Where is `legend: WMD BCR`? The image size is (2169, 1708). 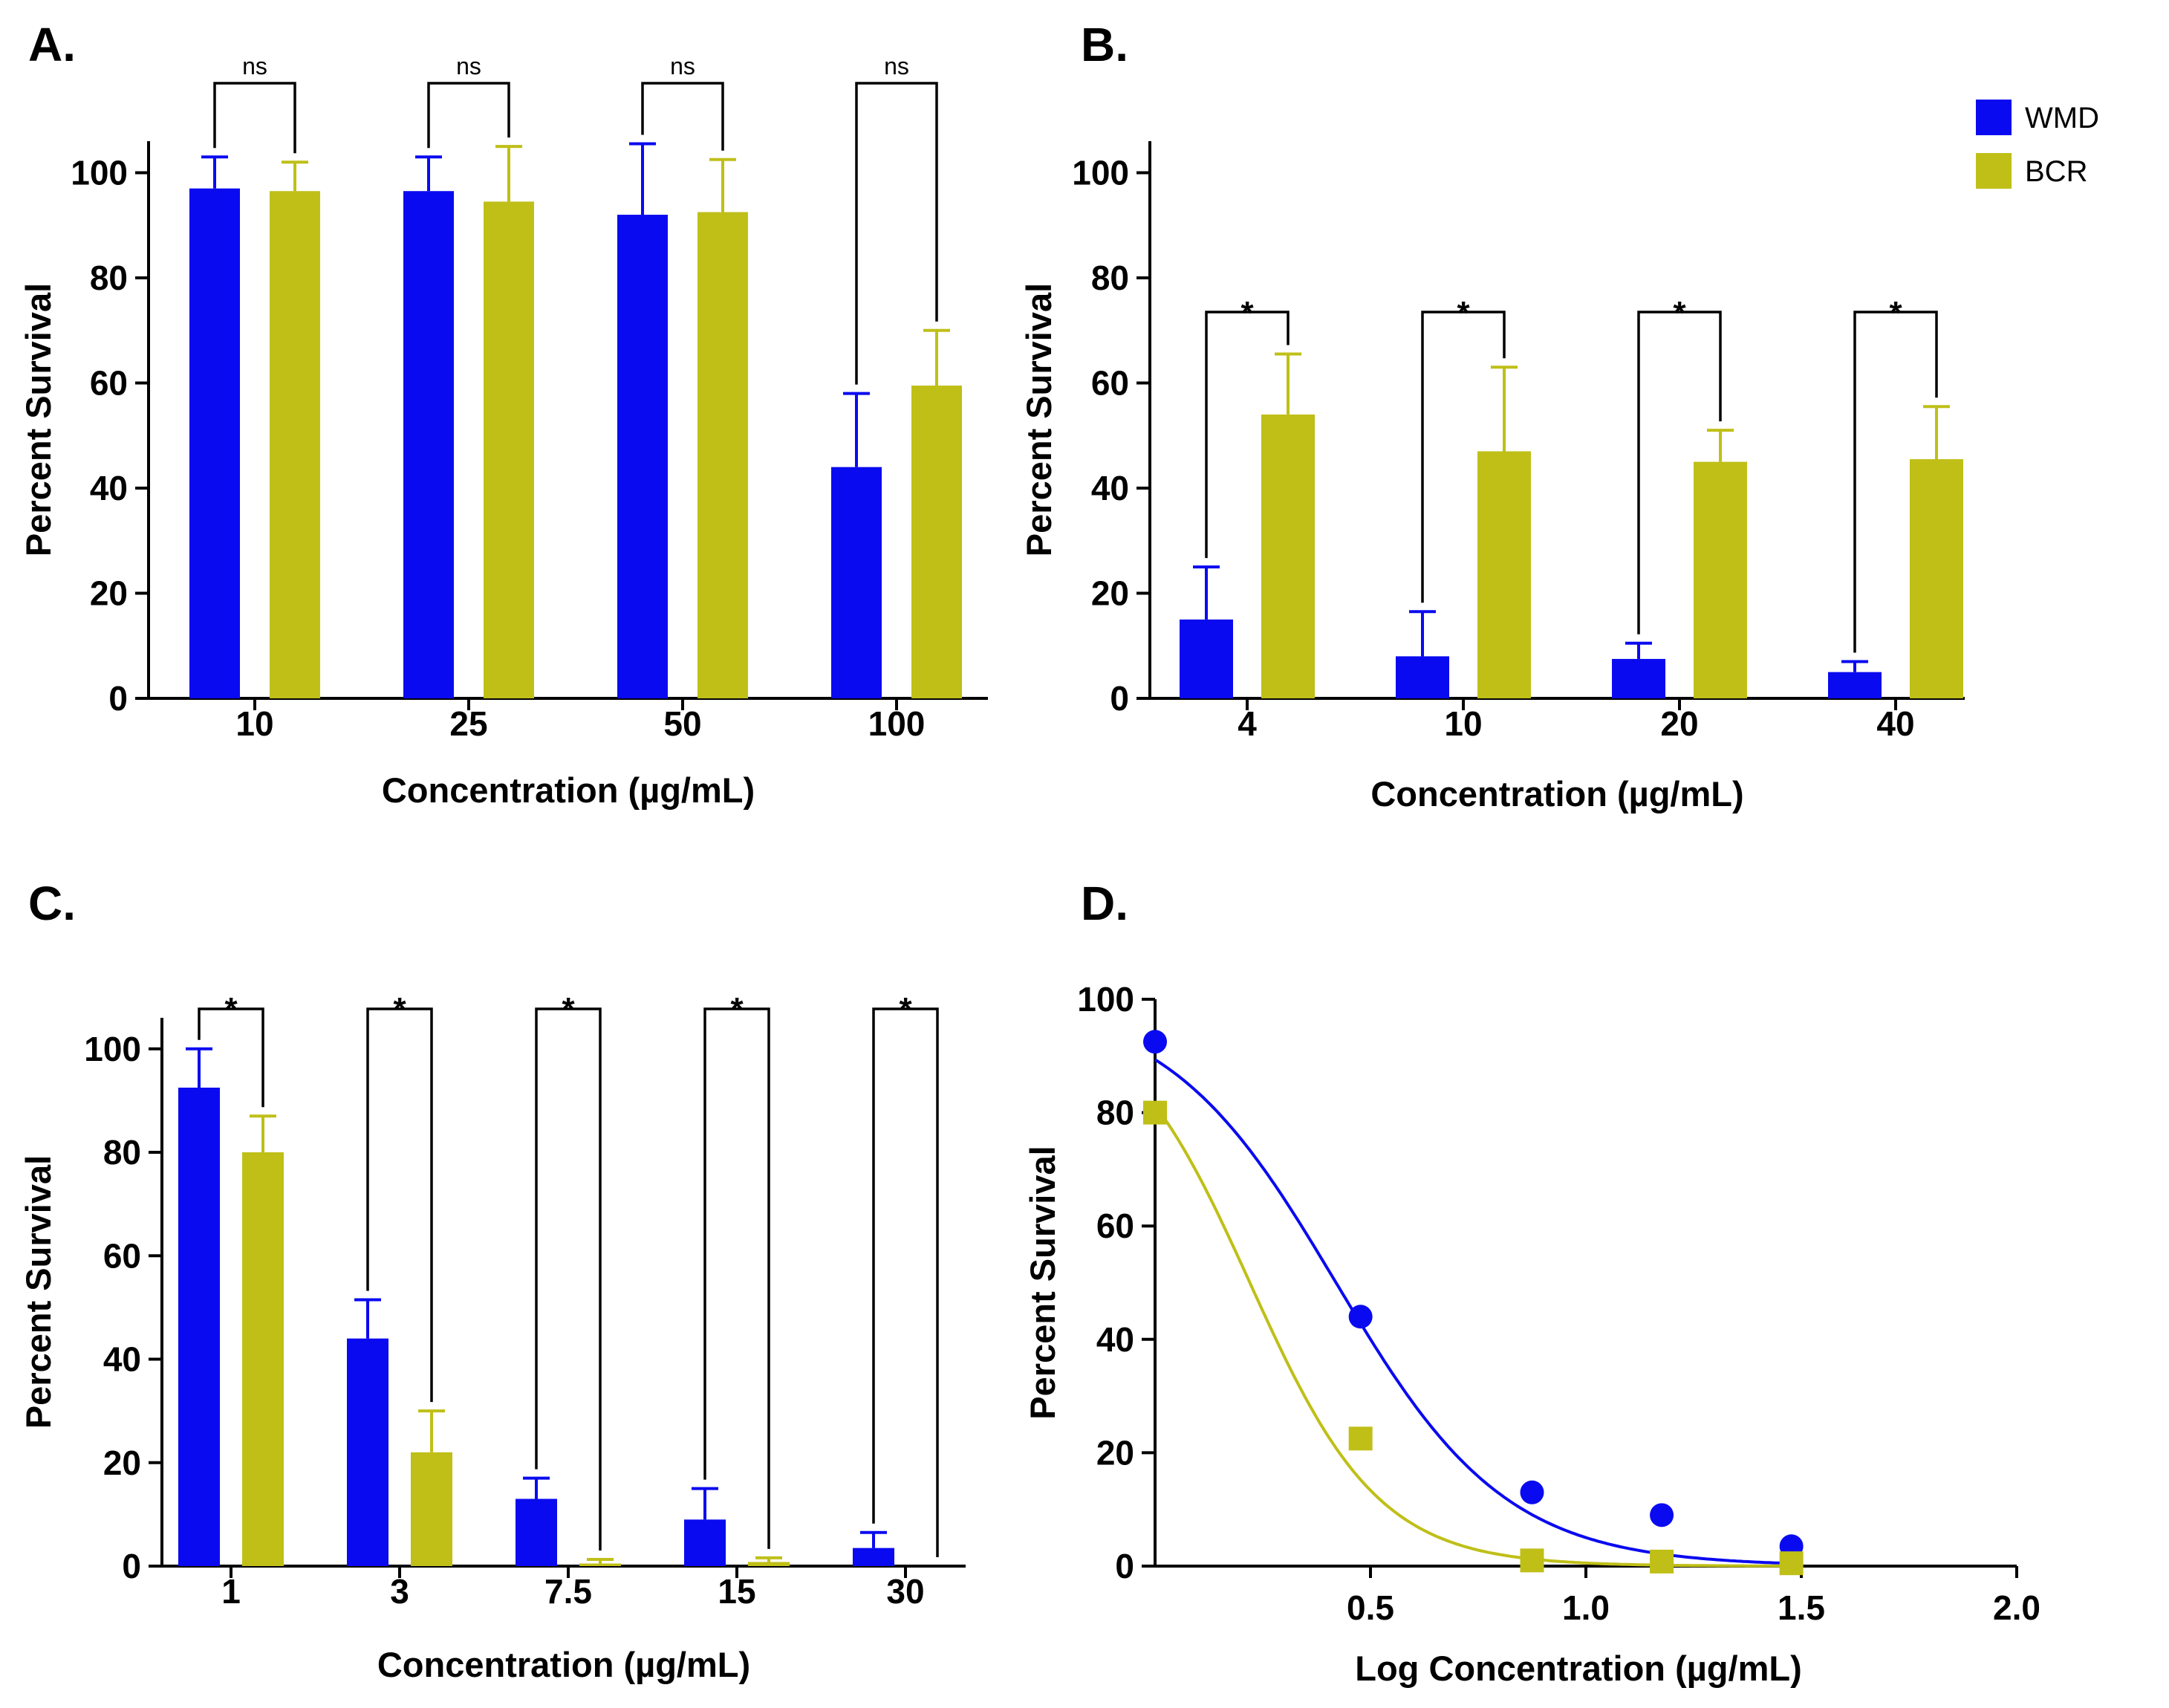 legend: WMD BCR is located at coordinates (2038, 144).